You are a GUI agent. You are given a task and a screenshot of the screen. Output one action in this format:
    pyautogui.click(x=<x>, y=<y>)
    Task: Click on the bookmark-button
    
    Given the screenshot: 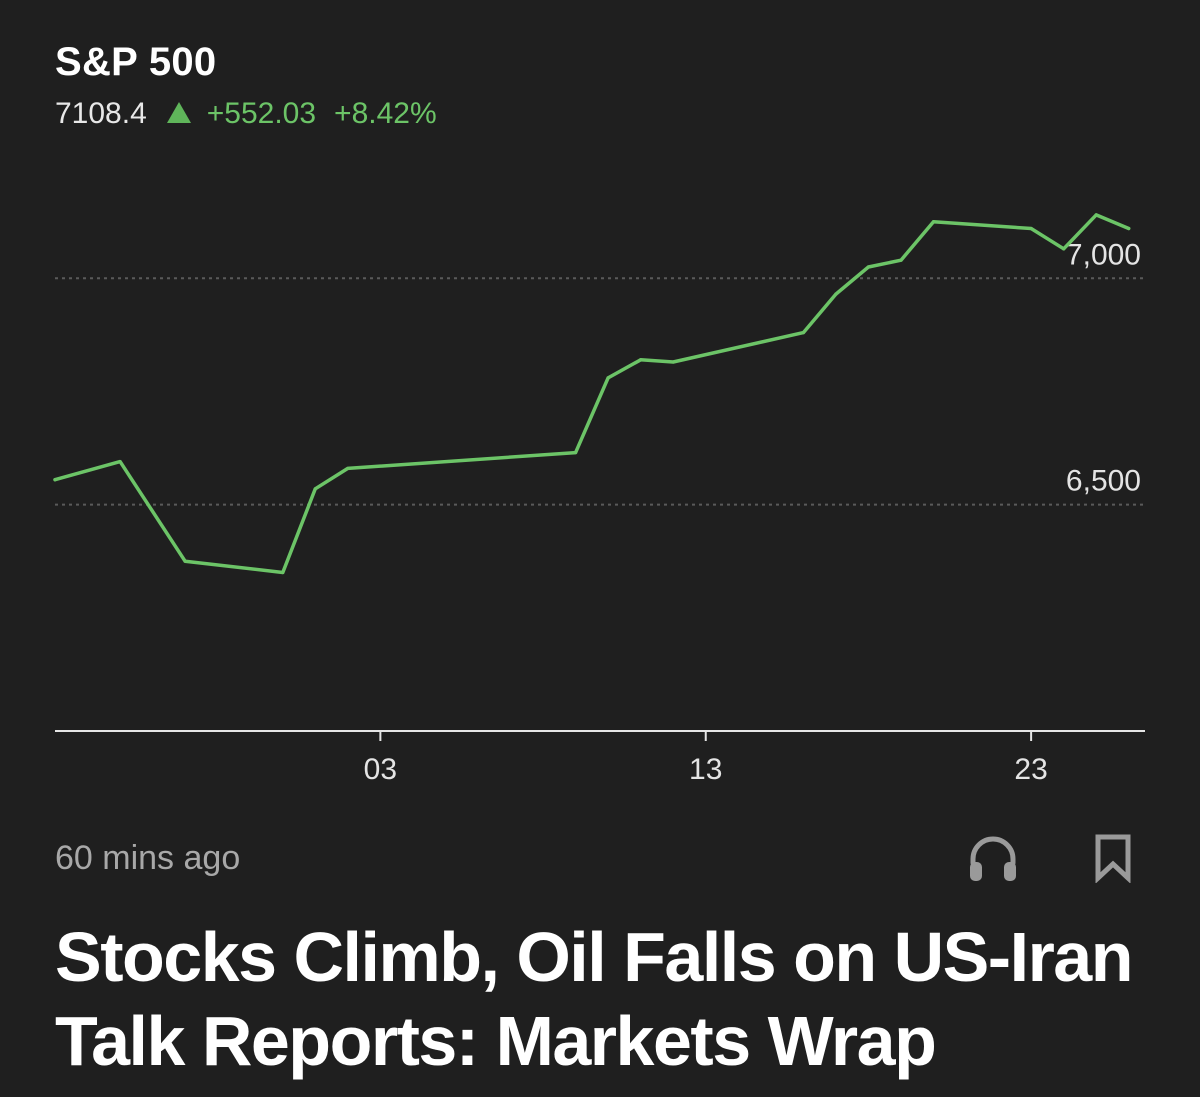 What is the action you would take?
    pyautogui.click(x=1113, y=858)
    